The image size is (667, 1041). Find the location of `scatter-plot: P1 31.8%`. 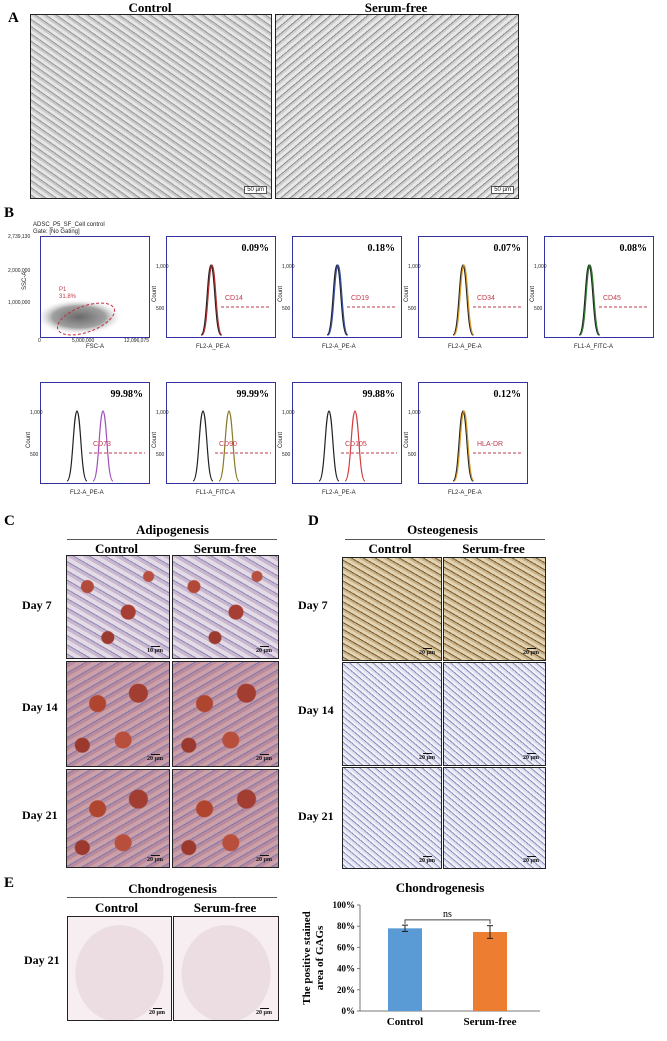

scatter-plot: P1 31.8% is located at coordinates (92, 287).